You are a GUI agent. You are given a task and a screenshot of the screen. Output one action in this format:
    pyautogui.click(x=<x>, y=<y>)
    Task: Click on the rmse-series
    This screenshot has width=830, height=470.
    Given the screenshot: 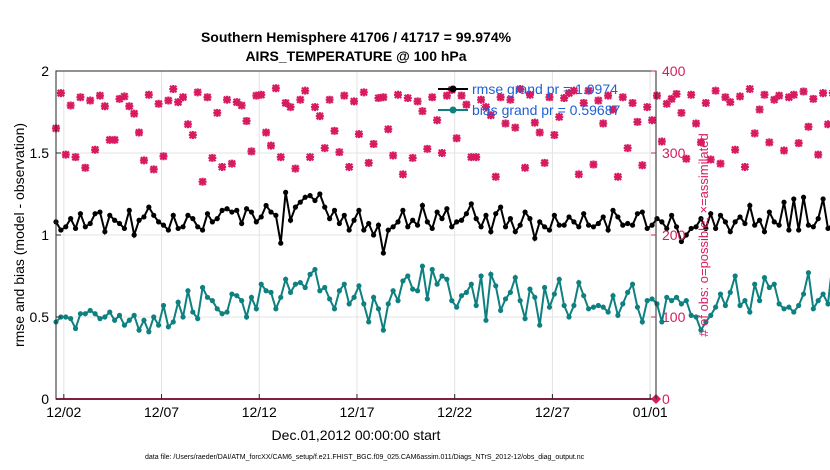 What is the action you would take?
    pyautogui.click(x=441, y=222)
    